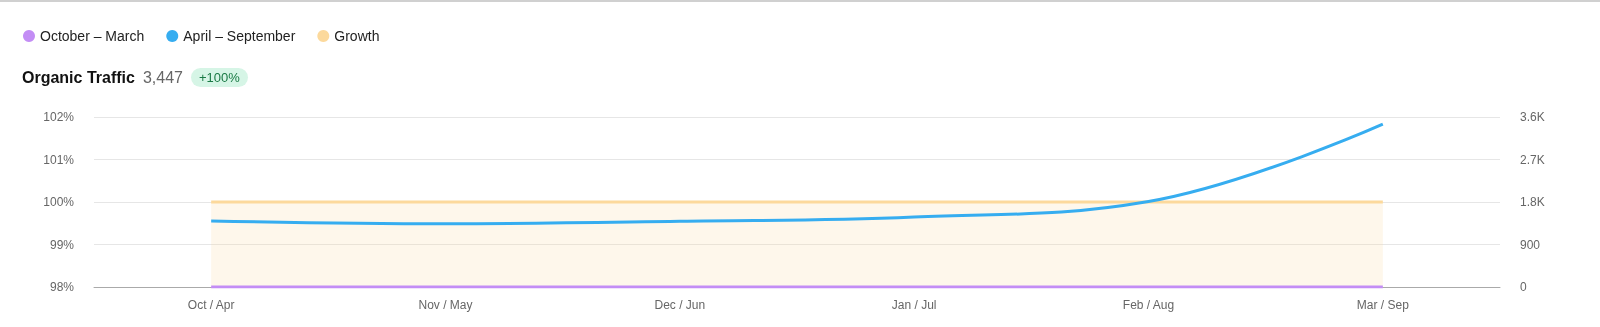 The image size is (1600, 327). I want to click on y2-tick-label: 3.6K, so click(1532, 117).